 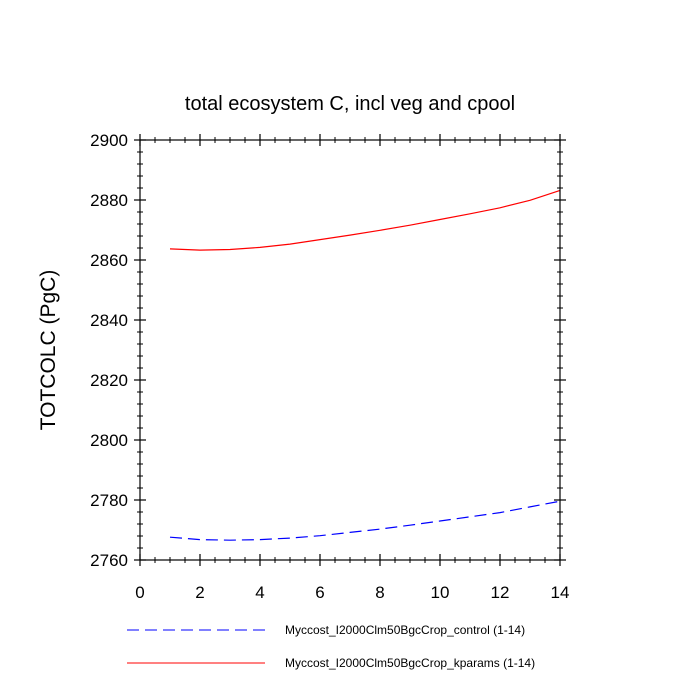 I want to click on x-tick-label: 0, so click(x=139, y=592).